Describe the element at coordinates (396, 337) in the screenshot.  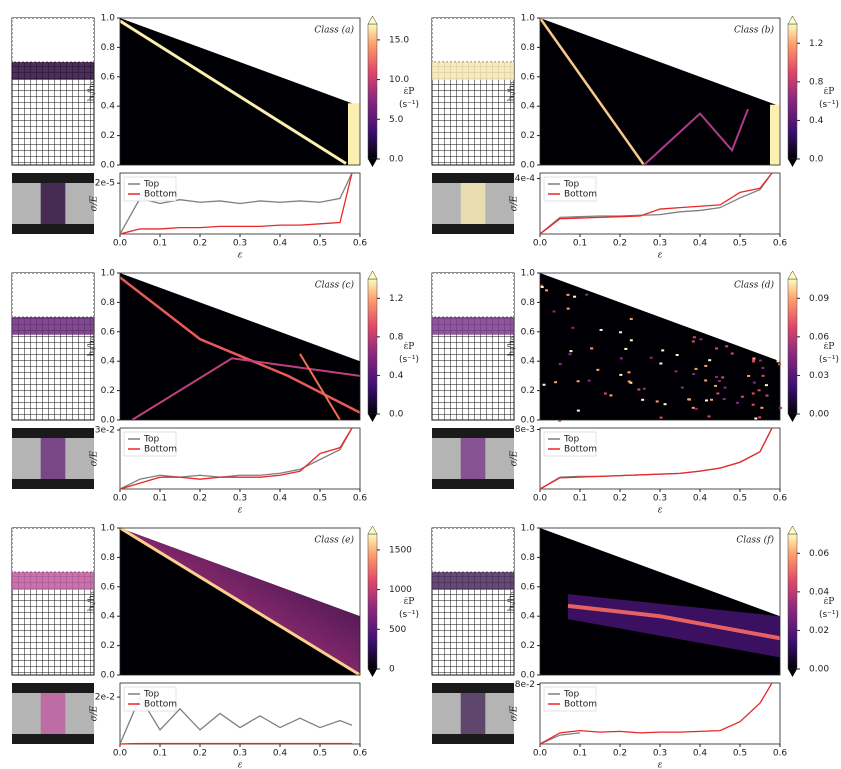
I see `colorbar-tick-label: 0.8` at that location.